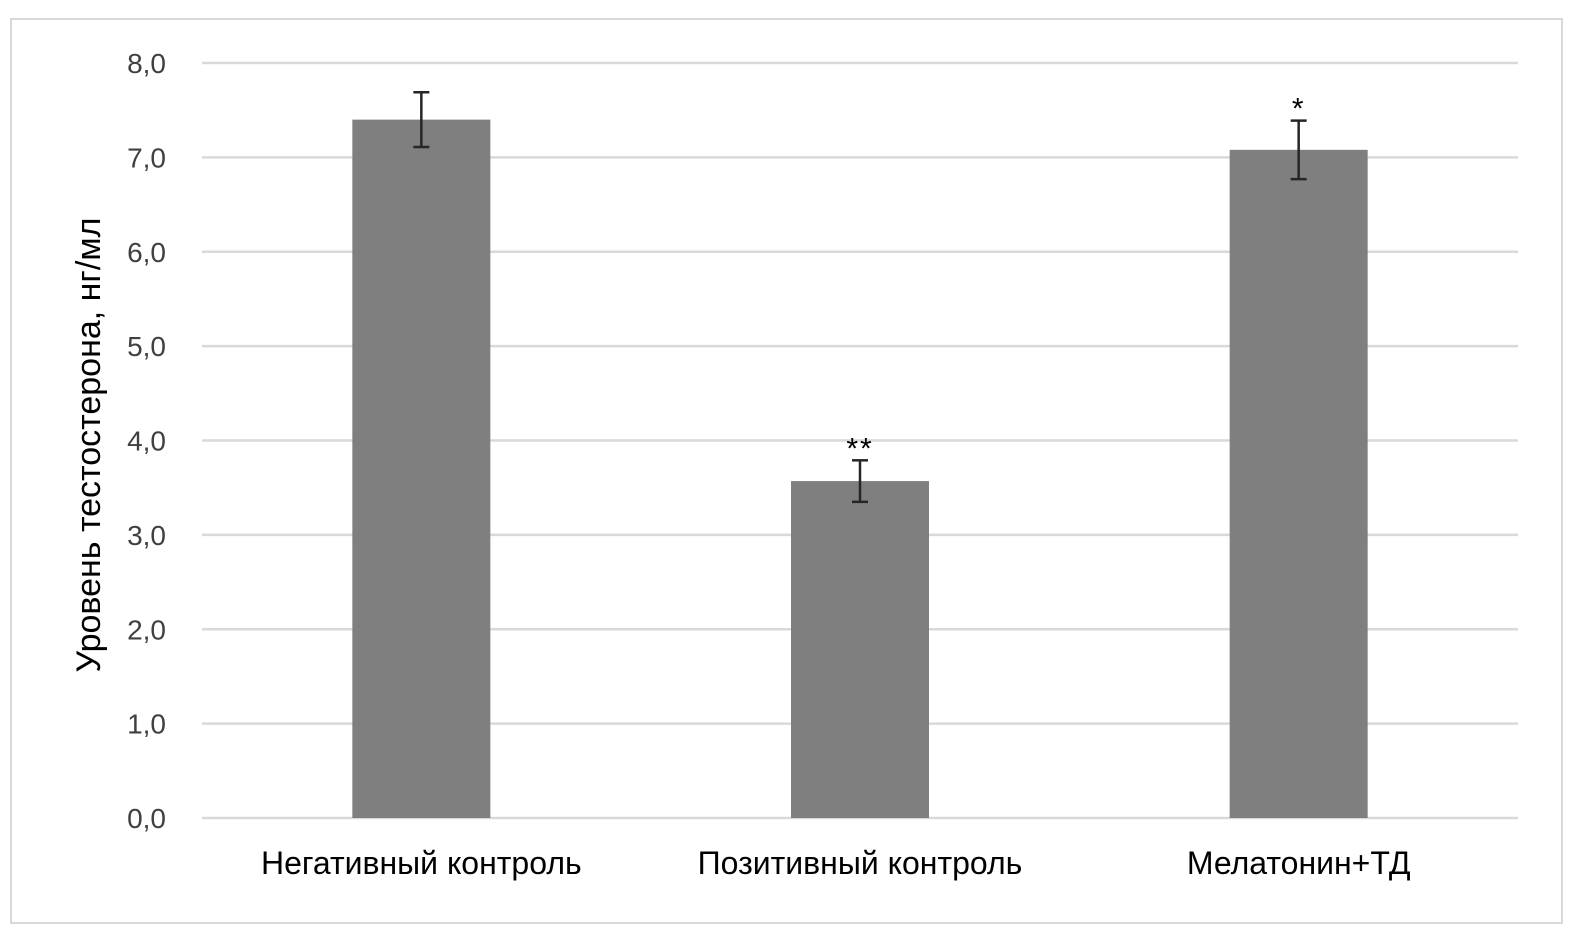 The height and width of the screenshot is (935, 1589). I want to click on y-tick-label: 4,0, so click(146, 441).